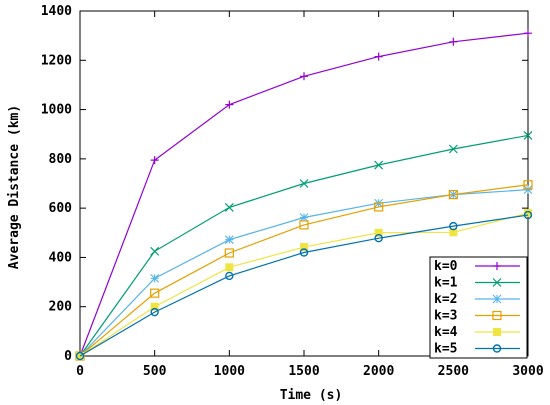 Image resolution: width=550 pixels, height=405 pixels. I want to click on x-tick-label: 1000, so click(229, 371).